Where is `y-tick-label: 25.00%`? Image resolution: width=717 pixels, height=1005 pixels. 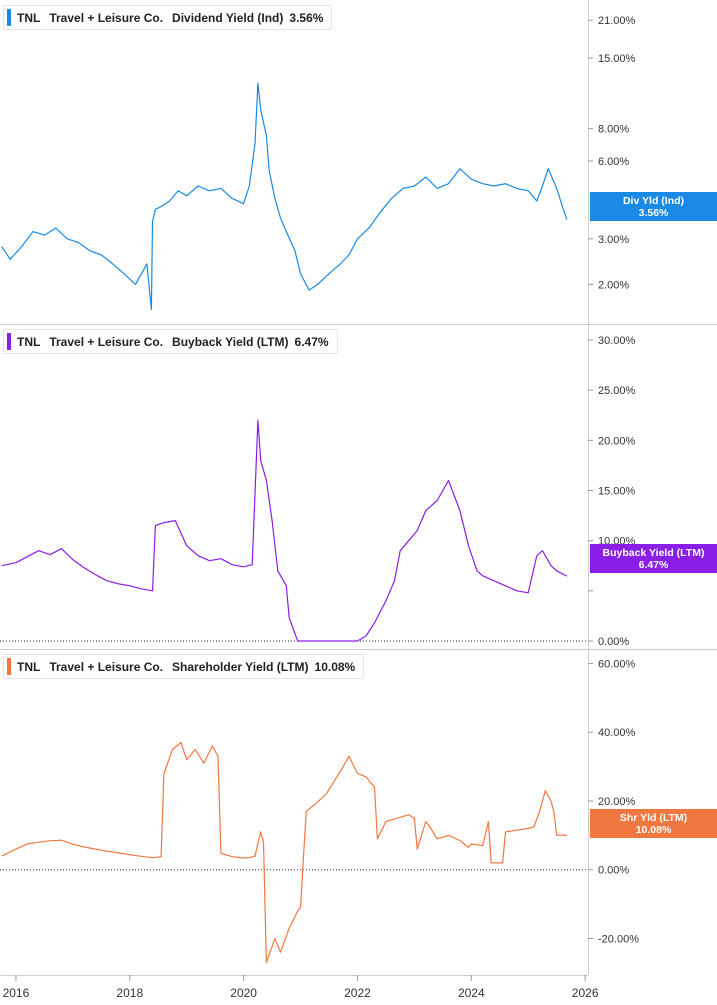
y-tick-label: 25.00% is located at coordinates (617, 391).